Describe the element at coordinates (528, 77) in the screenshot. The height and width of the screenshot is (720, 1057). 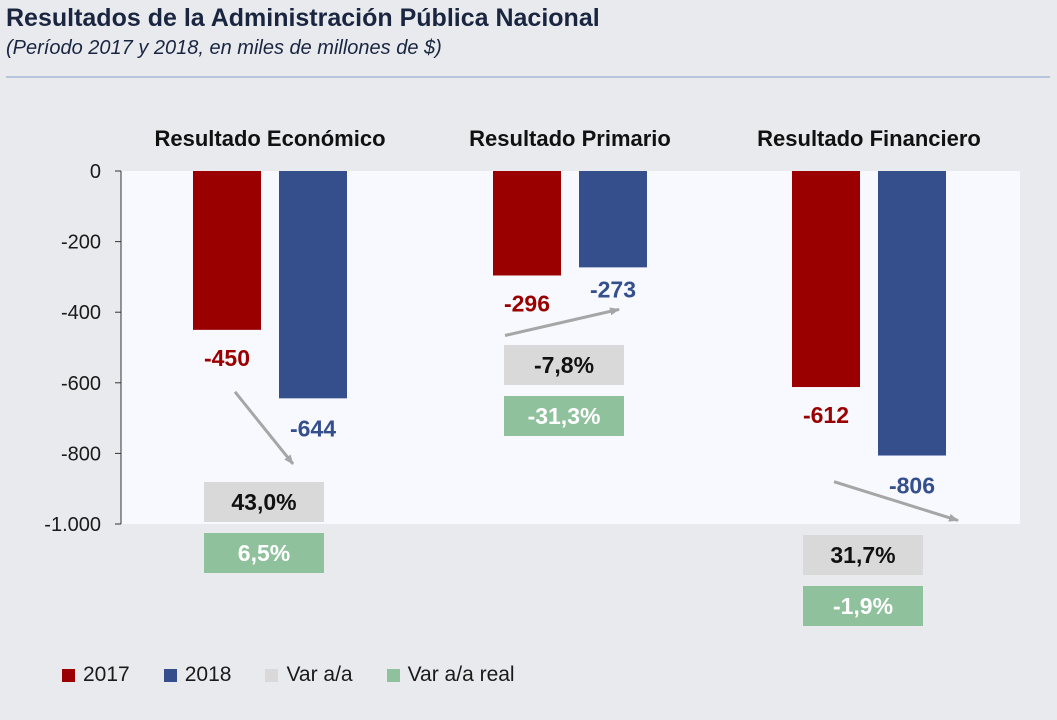
I see `title-divider` at that location.